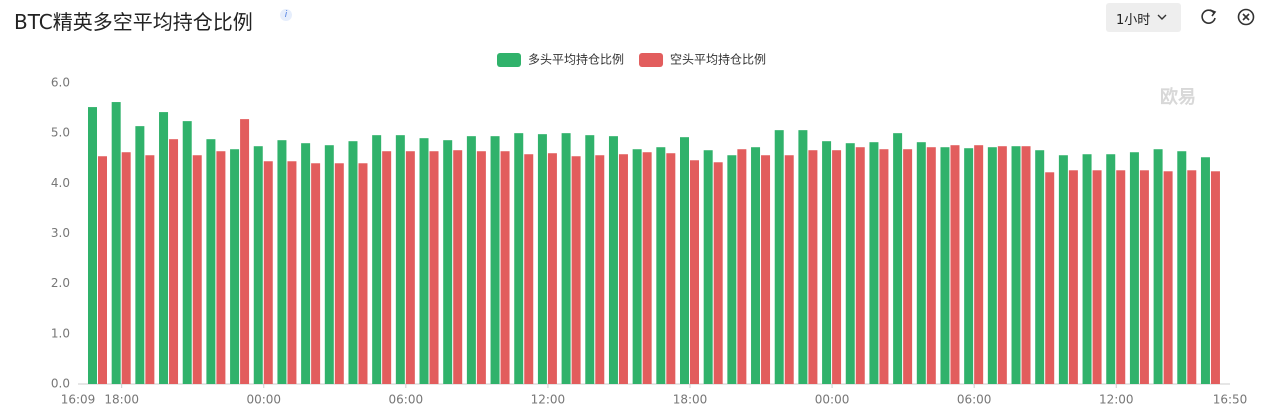 This screenshot has width=1269, height=417. I want to click on y-tick-label: 2.0, so click(60, 283).